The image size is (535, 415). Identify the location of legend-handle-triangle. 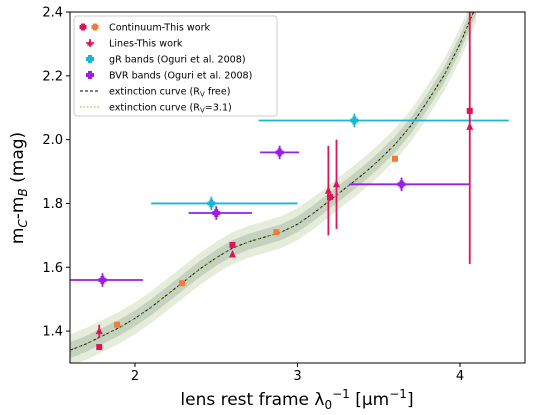
(90, 42).